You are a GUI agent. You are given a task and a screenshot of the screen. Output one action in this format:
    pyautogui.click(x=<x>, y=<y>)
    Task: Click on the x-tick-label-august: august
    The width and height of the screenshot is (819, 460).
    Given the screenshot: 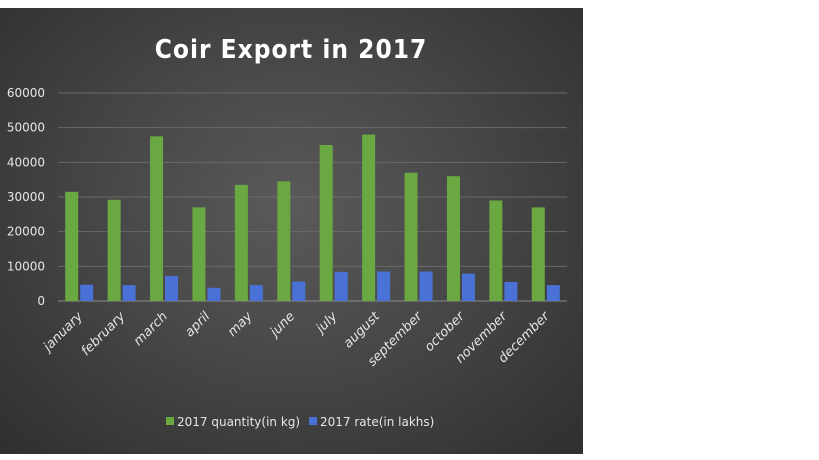 What is the action you would take?
    pyautogui.click(x=362, y=330)
    